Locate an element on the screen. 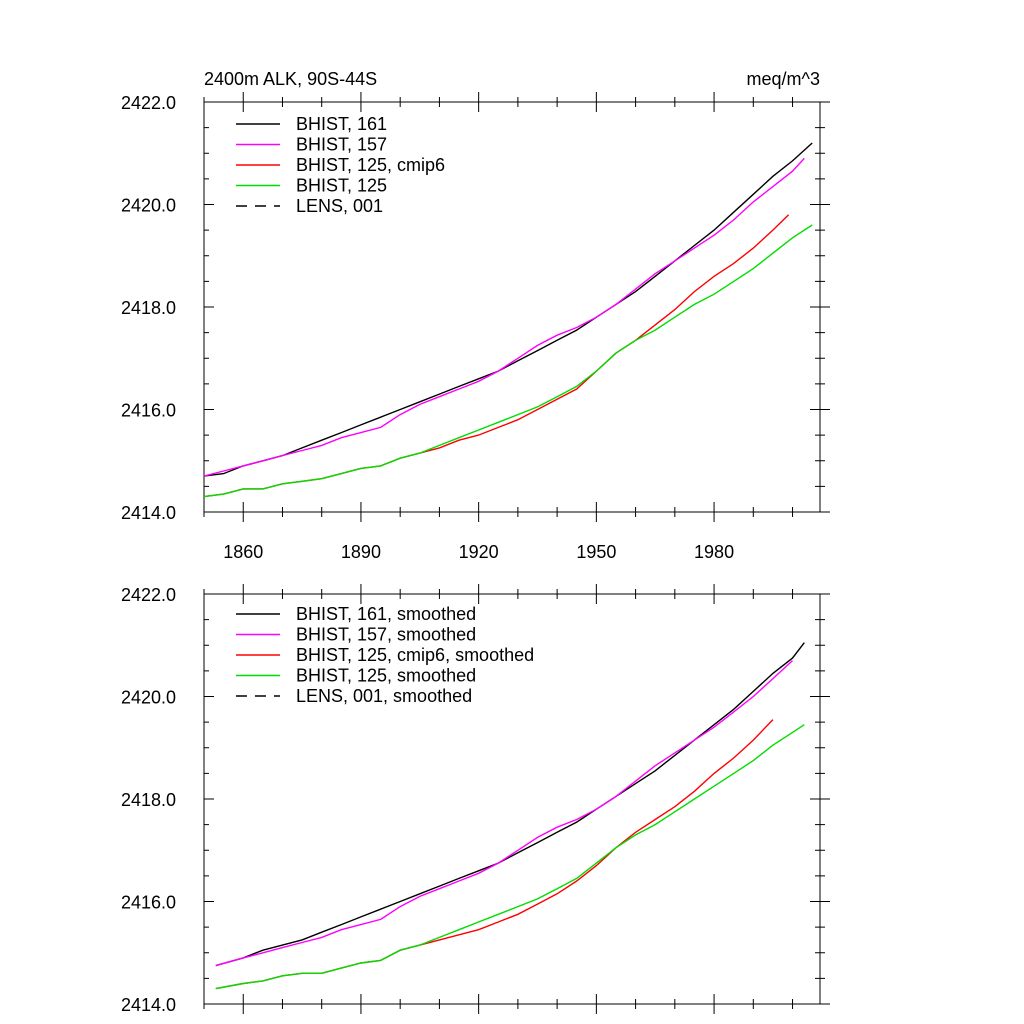 Image resolution: width=1024 pixels, height=1024 pixels. x-tick-label: 1920 is located at coordinates (479, 552).